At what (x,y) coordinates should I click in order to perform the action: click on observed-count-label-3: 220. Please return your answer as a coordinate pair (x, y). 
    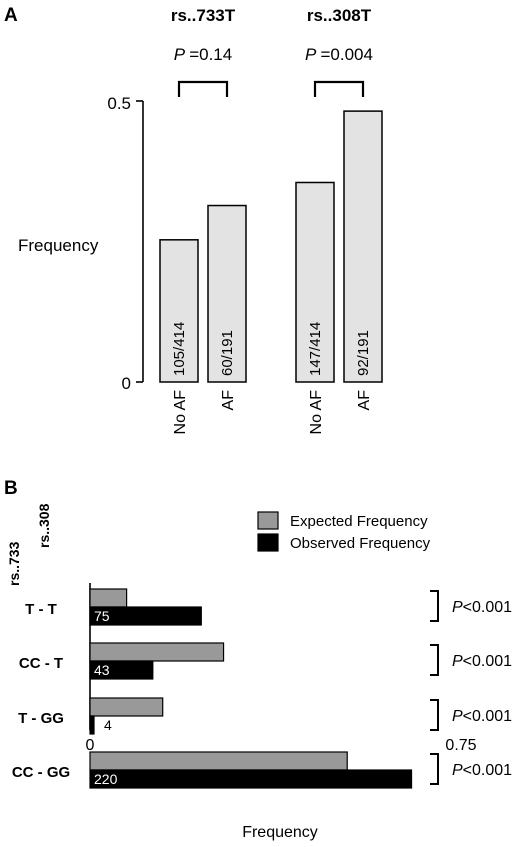
    Looking at the image, I should click on (106, 779).